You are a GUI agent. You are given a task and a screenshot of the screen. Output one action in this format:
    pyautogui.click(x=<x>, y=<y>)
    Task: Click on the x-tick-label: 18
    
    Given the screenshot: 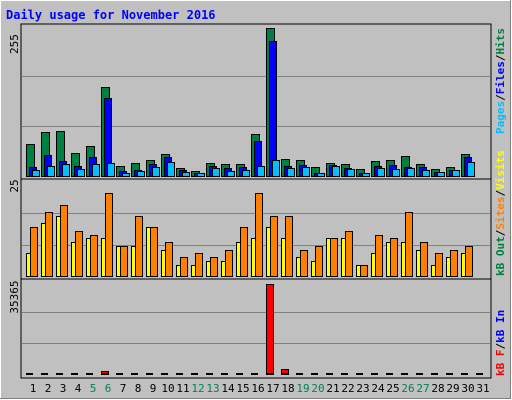 What is the action you would take?
    pyautogui.click(x=287, y=388)
    